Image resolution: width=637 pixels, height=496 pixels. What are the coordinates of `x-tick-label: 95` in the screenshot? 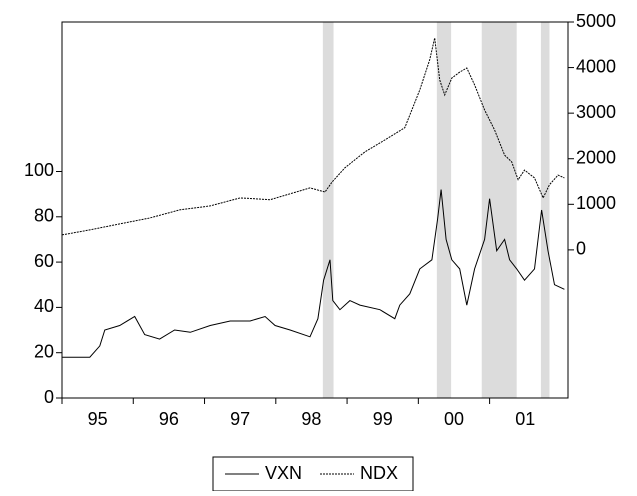 It's located at (98, 419).